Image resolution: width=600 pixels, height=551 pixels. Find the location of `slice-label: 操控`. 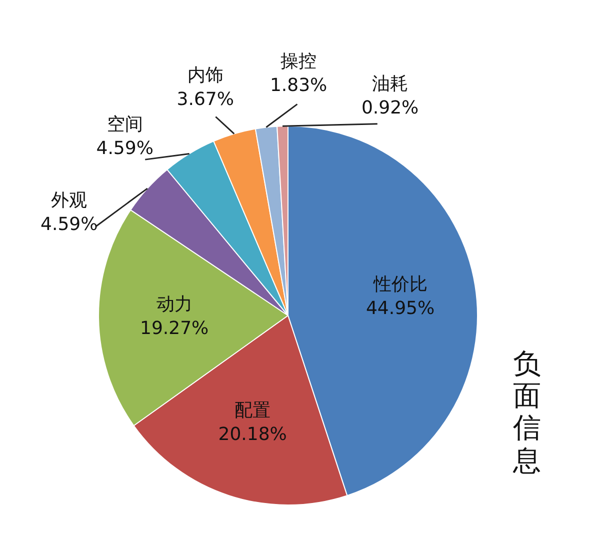

slice-label: 操控 is located at coordinates (298, 61).